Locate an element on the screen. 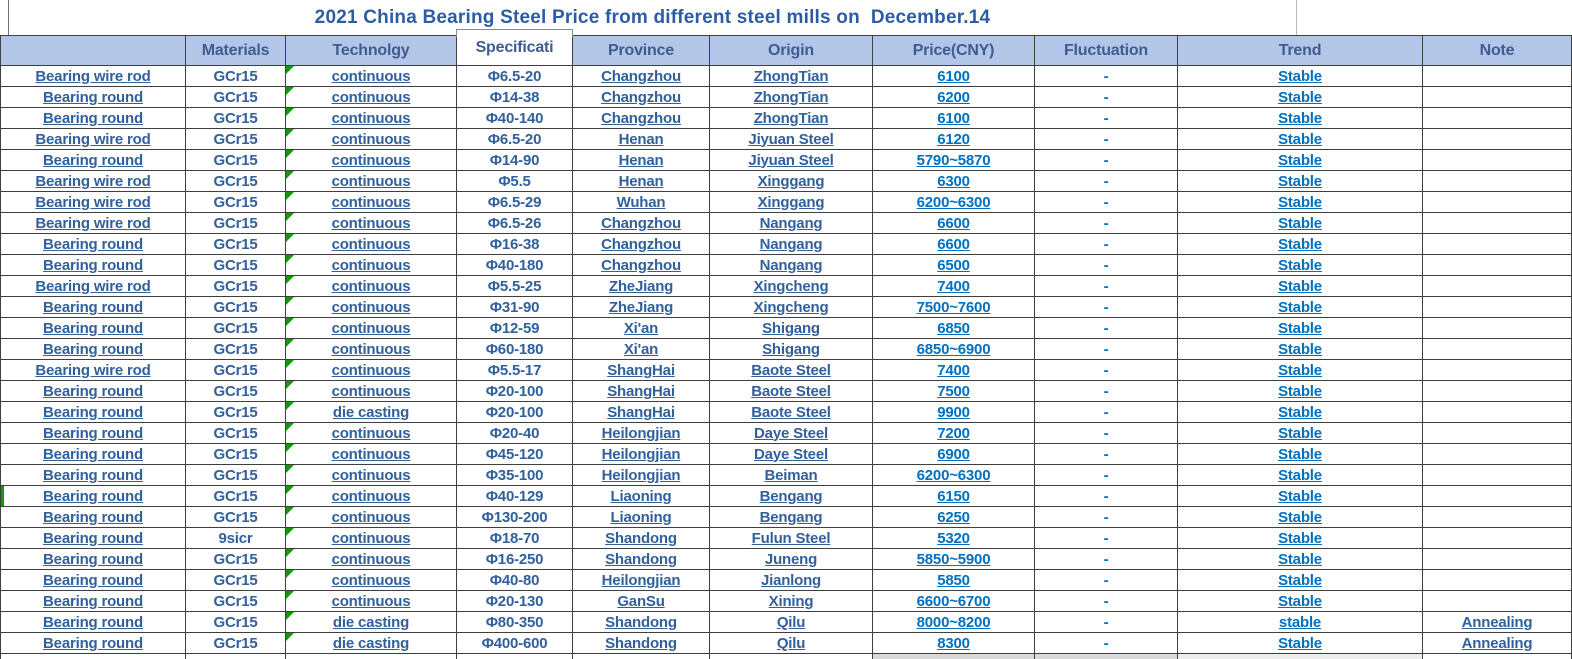 The width and height of the screenshot is (1572, 659). cell-origin: Shigang is located at coordinates (791, 349).